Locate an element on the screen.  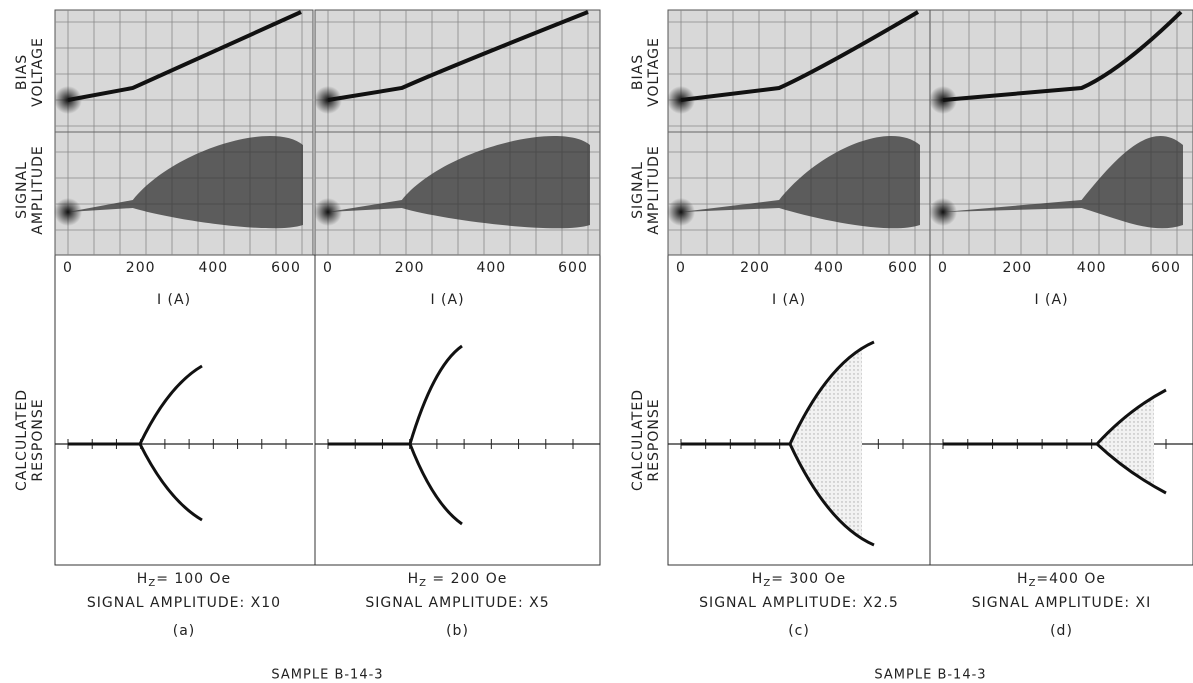
amplitude-caption: SIGNAL AMPLITUDE: XI is located at coordinates (1062, 603).